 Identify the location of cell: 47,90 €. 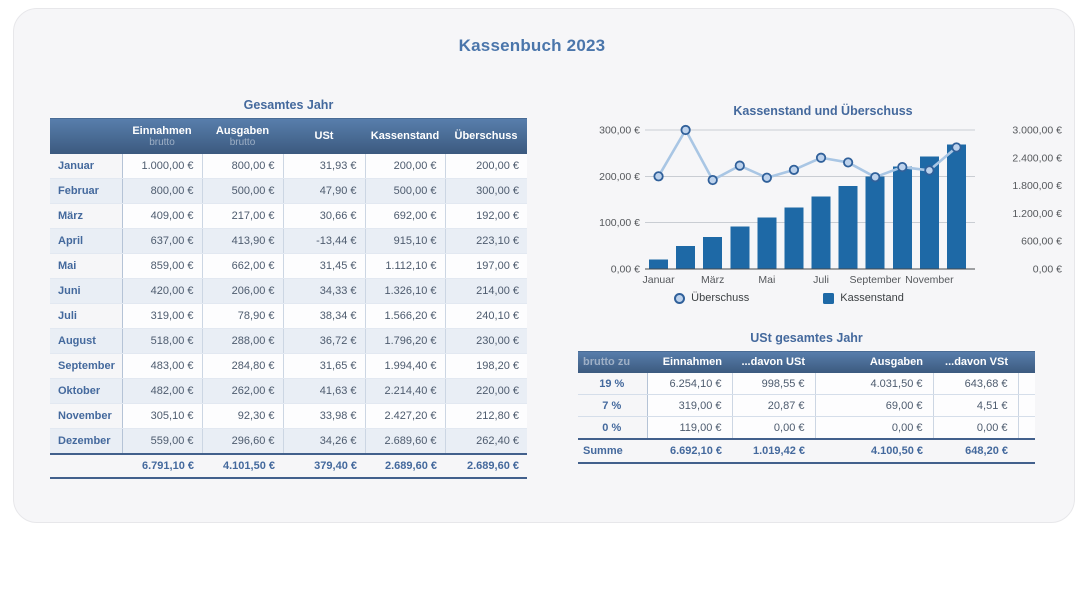
(323, 191).